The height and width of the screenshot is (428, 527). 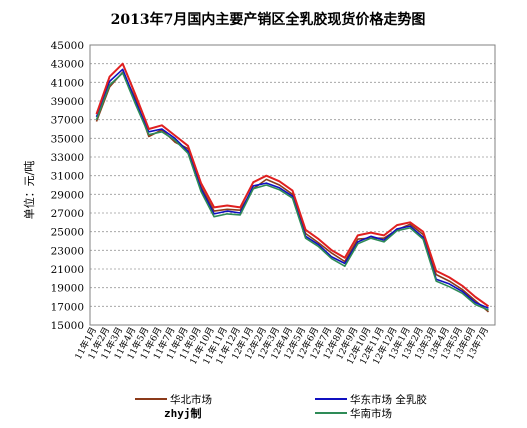 What do you see at coordinates (268, 19) in the screenshot?
I see `chart-title: 2013年7月国内主要产销区全乳胶现货价格走势图` at bounding box center [268, 19].